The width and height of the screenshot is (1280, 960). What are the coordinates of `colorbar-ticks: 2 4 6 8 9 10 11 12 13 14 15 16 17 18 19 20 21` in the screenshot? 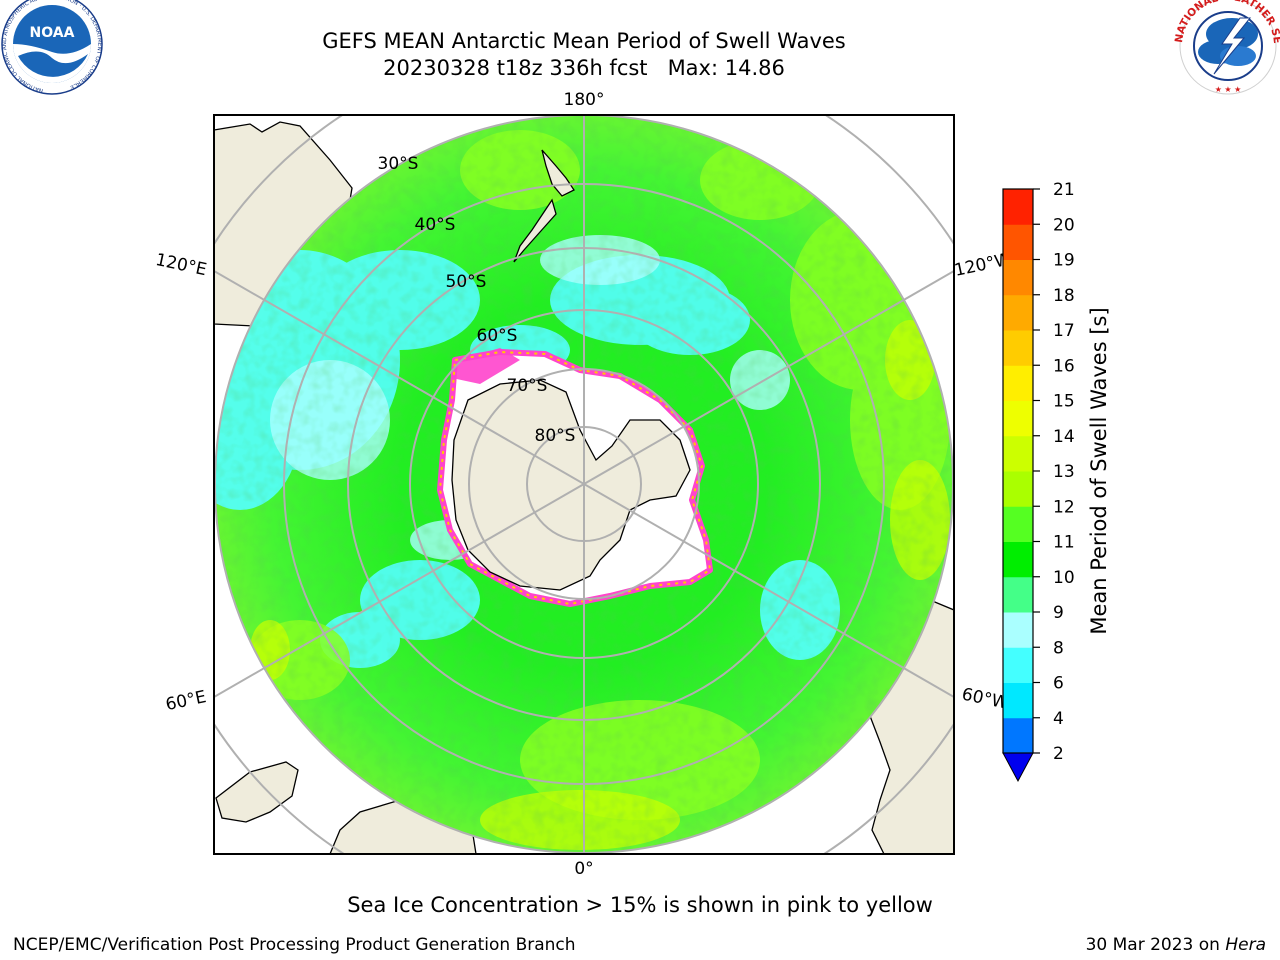 It's located at (1054, 472).